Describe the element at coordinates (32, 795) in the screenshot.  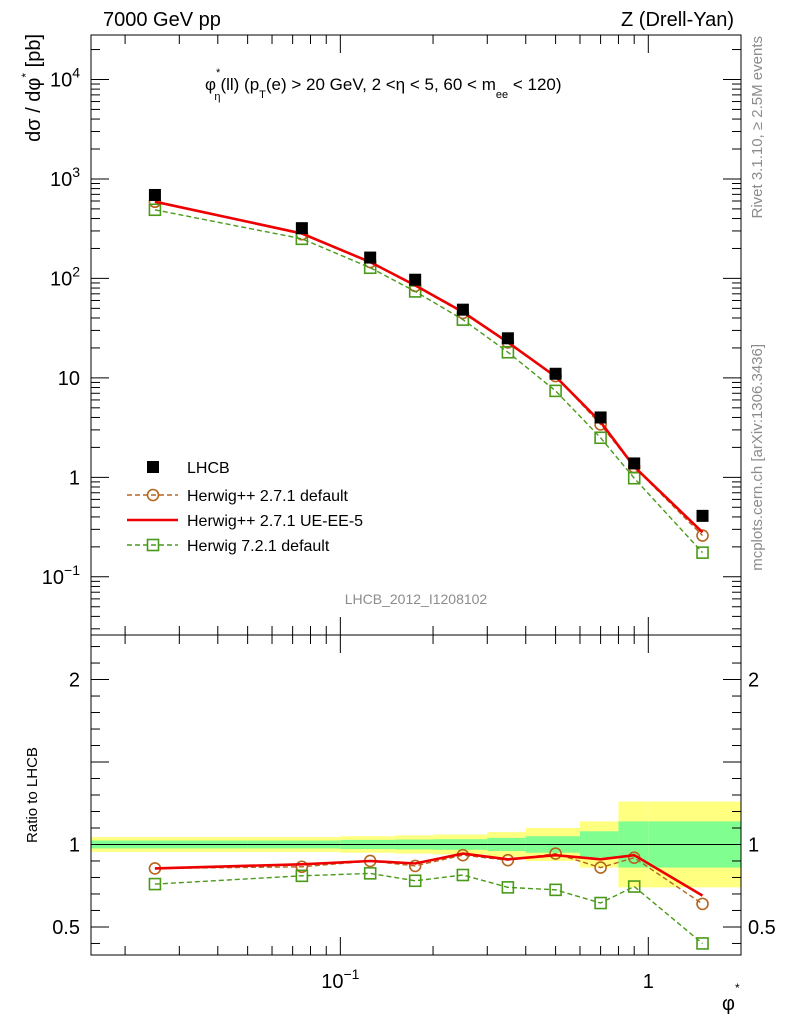
I see `ratio-y-axis-label: Ratio to LHCB` at that location.